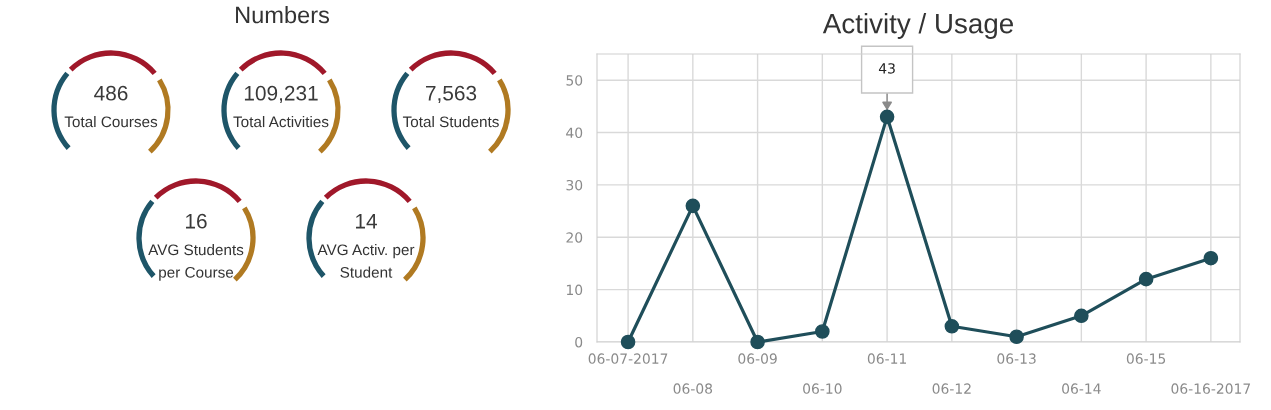 This screenshot has height=410, width=1271. Describe the element at coordinates (366, 221) in the screenshot. I see `text: 14` at that location.